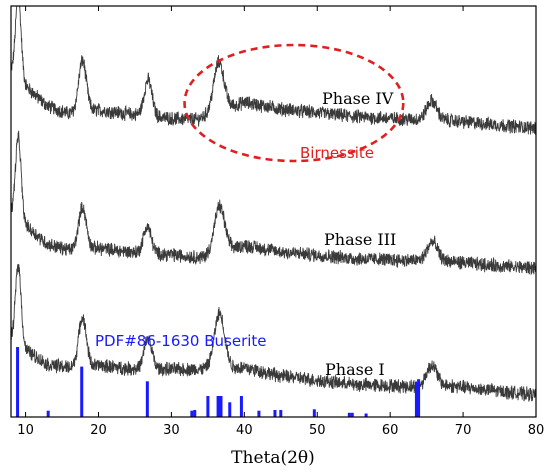 This screenshot has width=550, height=474. I want to click on x-tick-label: 80, so click(536, 430).